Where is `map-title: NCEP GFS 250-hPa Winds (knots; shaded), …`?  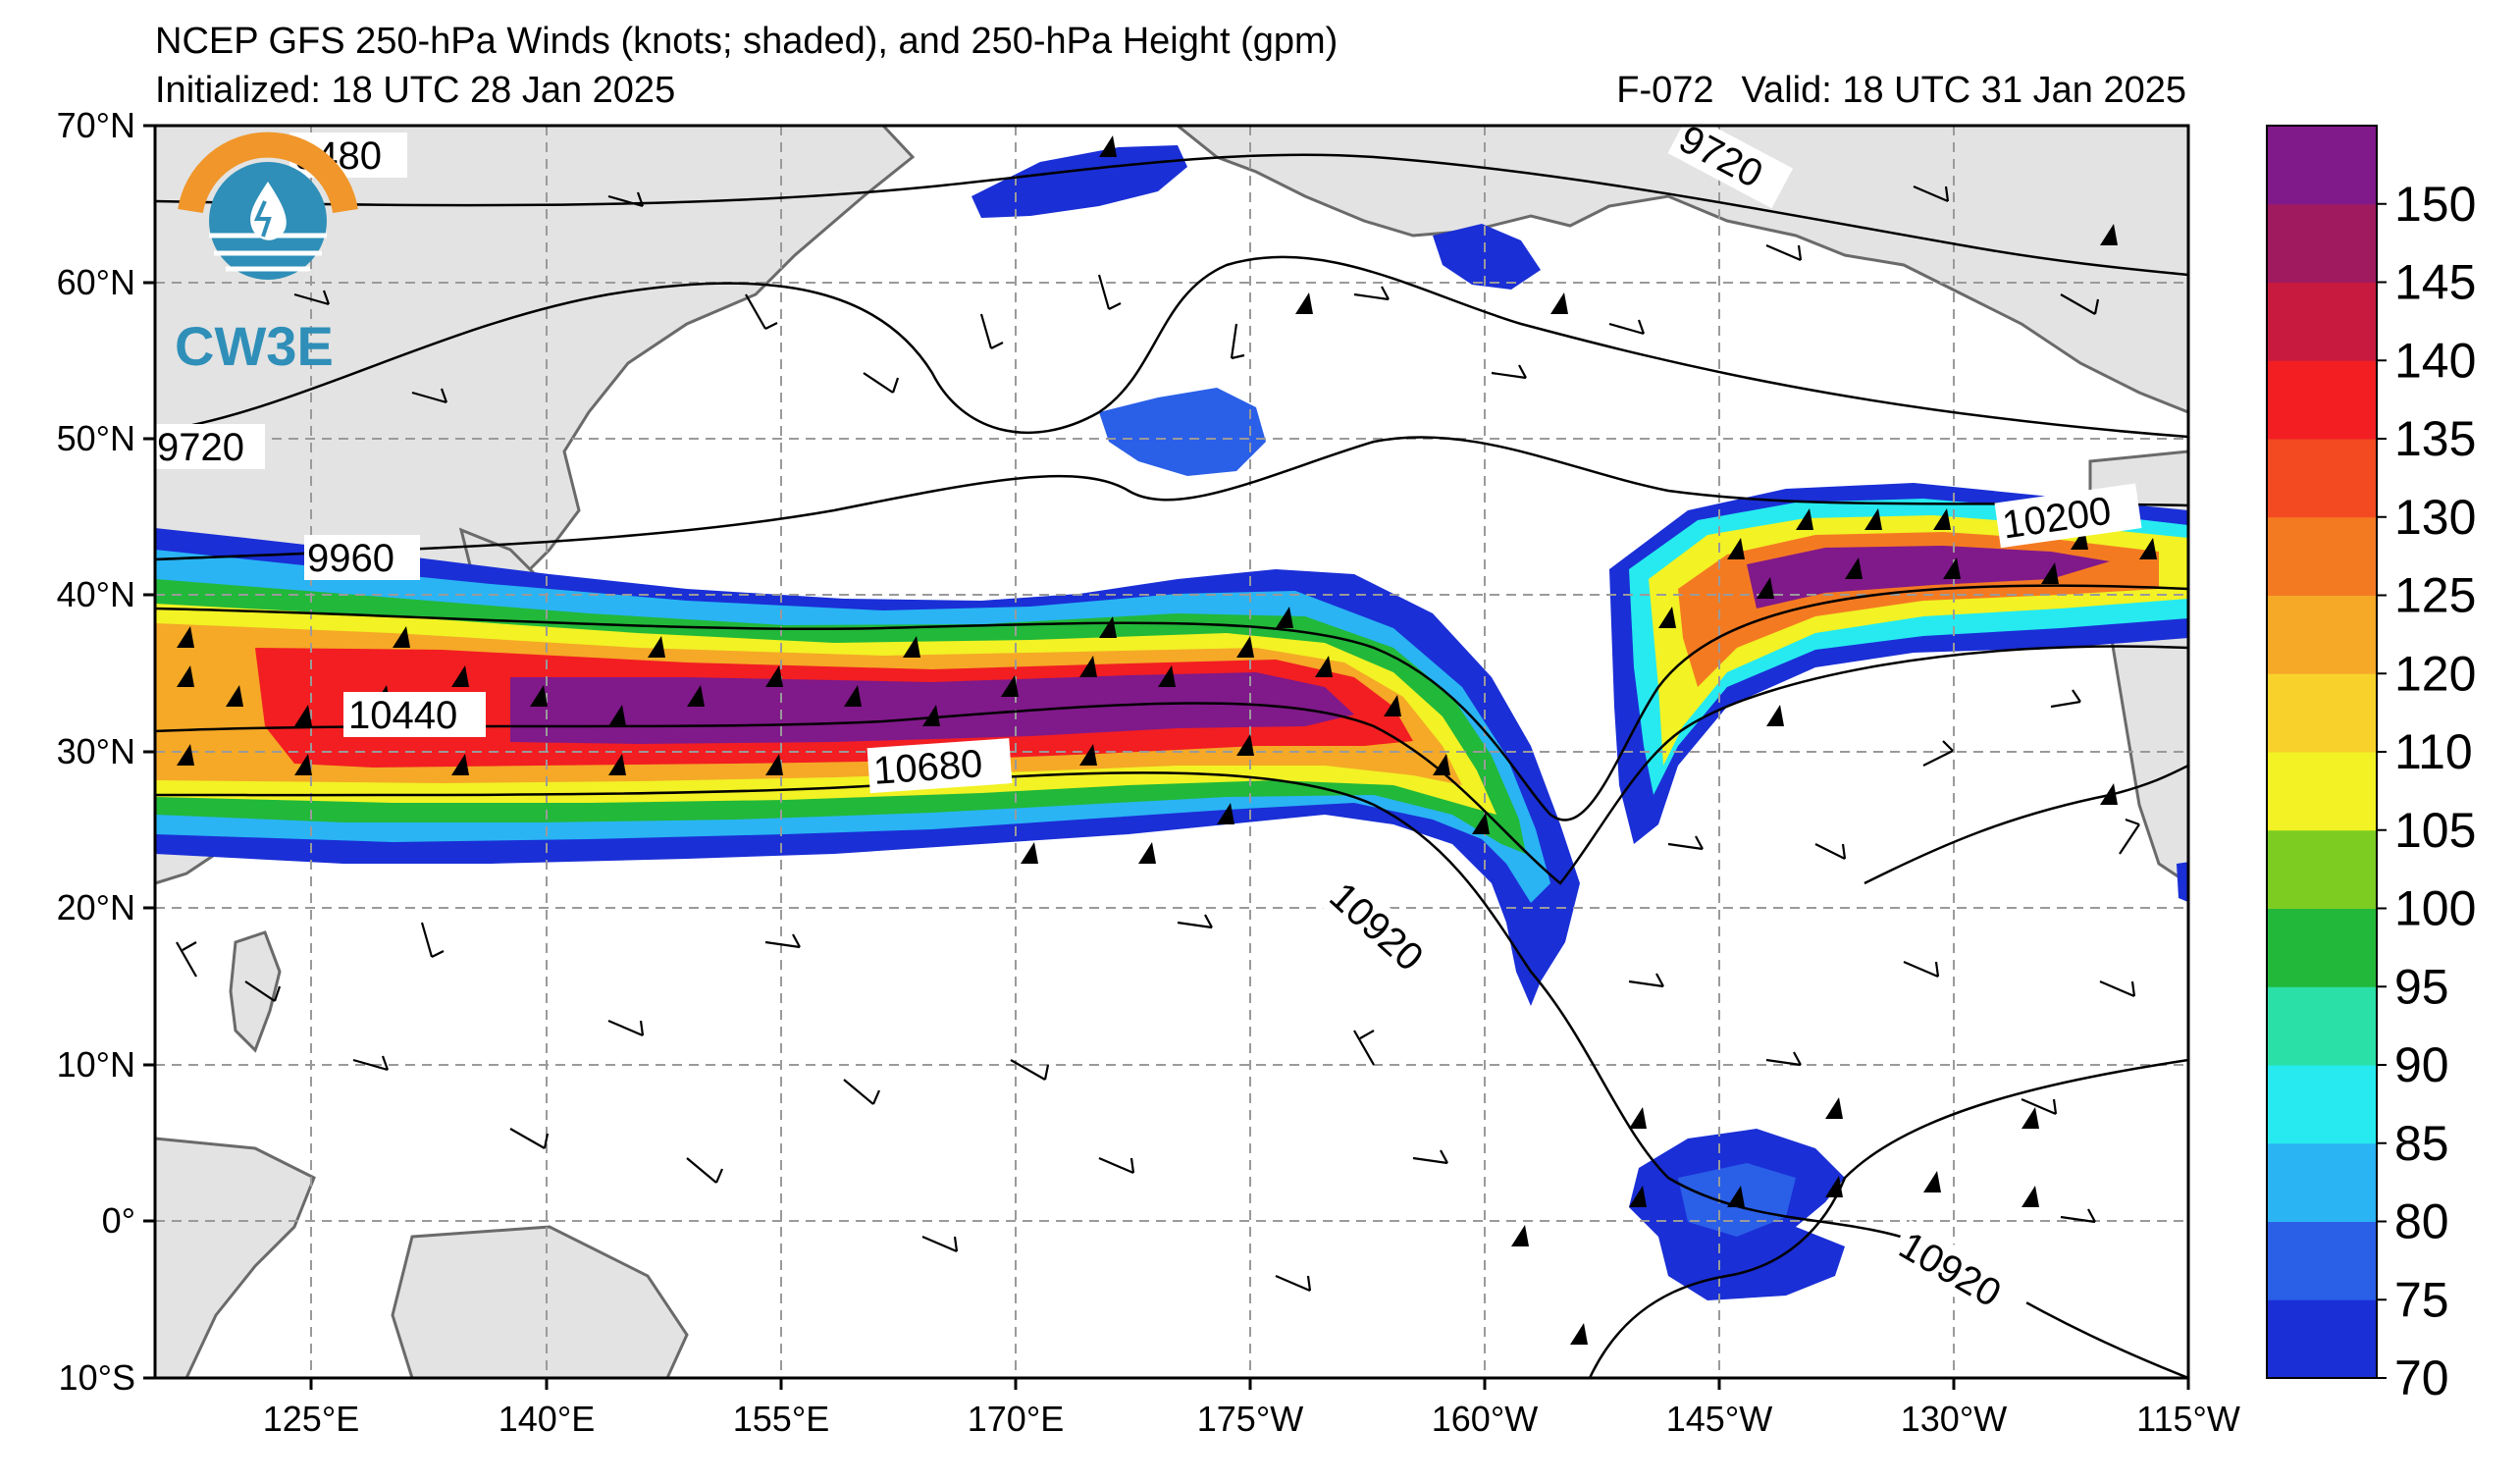
map-title: NCEP GFS 250-hPa Winds (knots; shaded), … is located at coordinates (747, 42).